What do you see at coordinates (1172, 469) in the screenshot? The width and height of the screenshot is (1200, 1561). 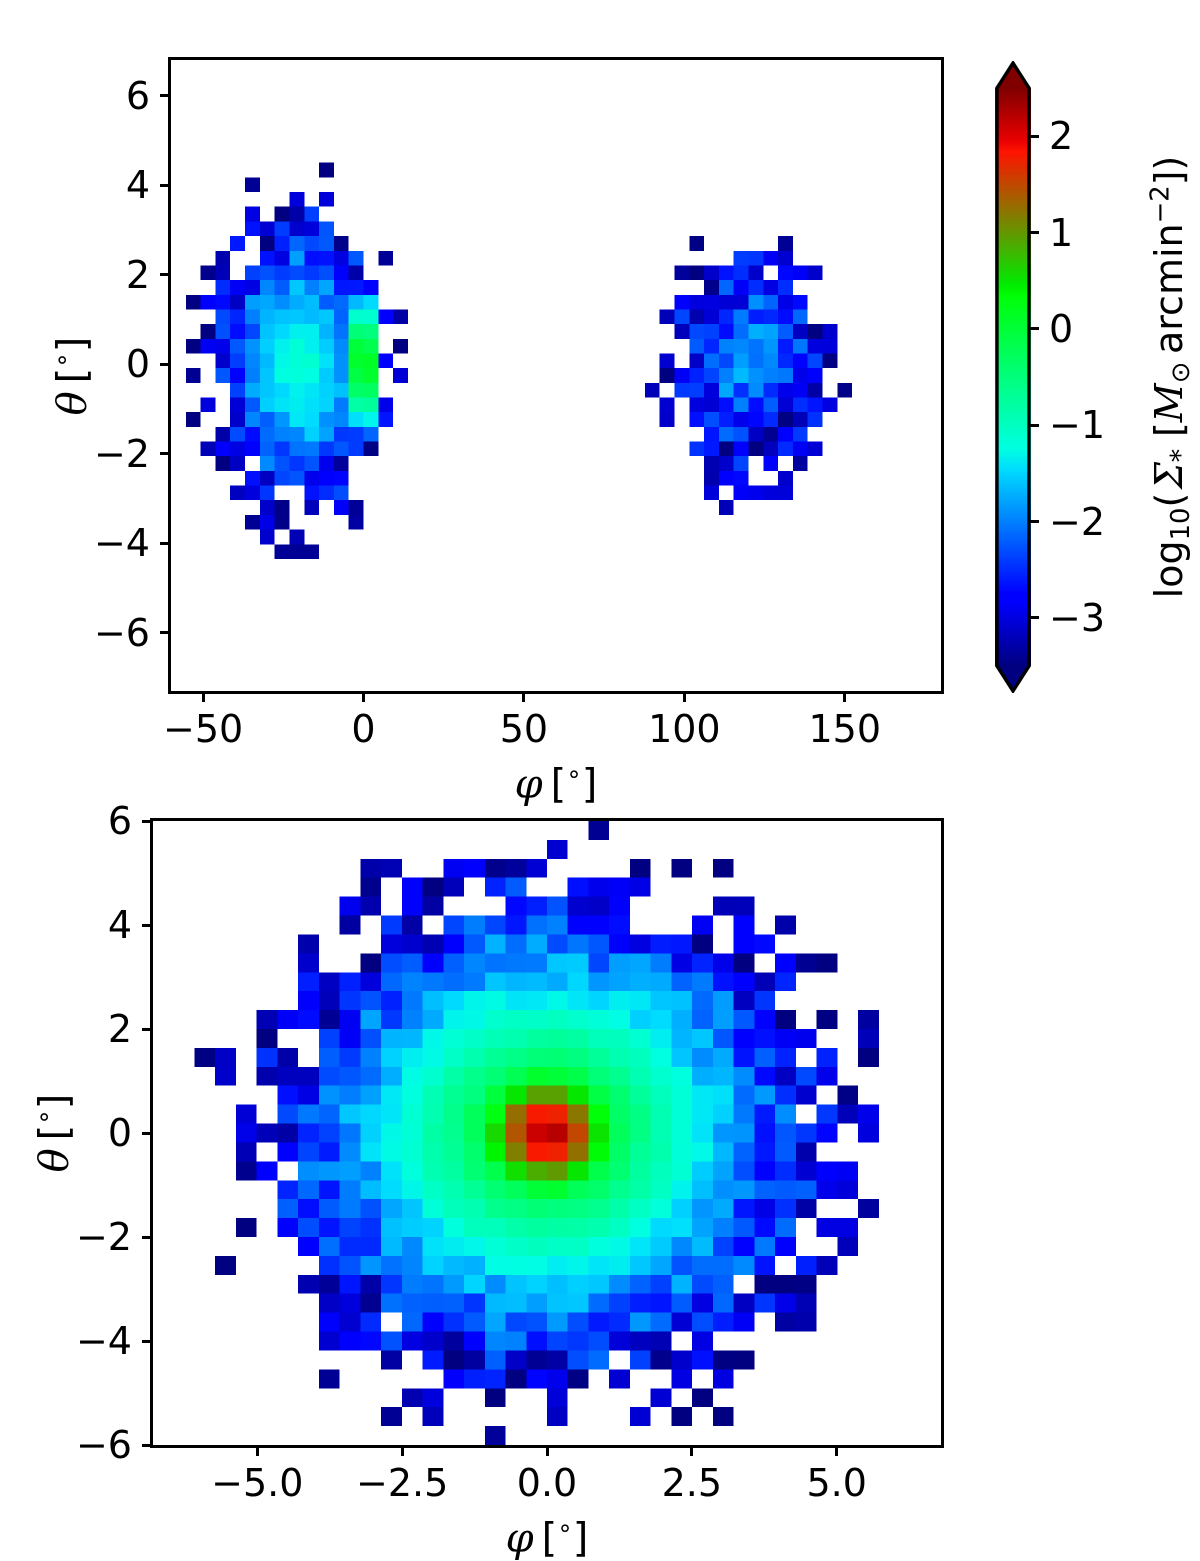 I see `colorbar-label-sigma: Σ*` at bounding box center [1172, 469].